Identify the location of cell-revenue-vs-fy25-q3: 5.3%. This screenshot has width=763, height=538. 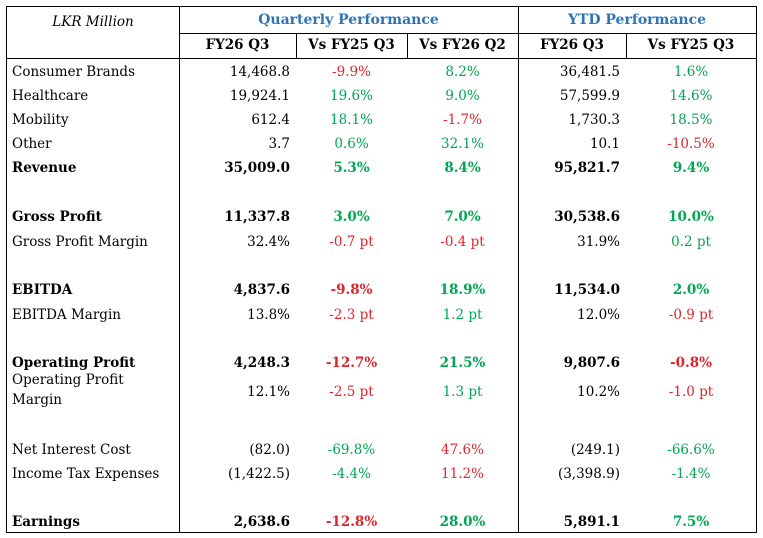
(351, 168).